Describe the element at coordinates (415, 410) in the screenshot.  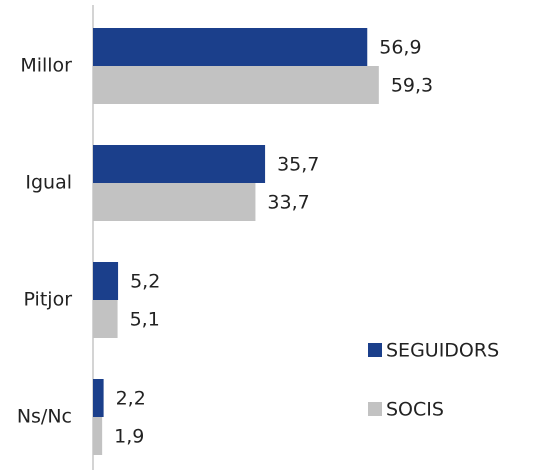
I see `legend-label: SOCIS` at that location.